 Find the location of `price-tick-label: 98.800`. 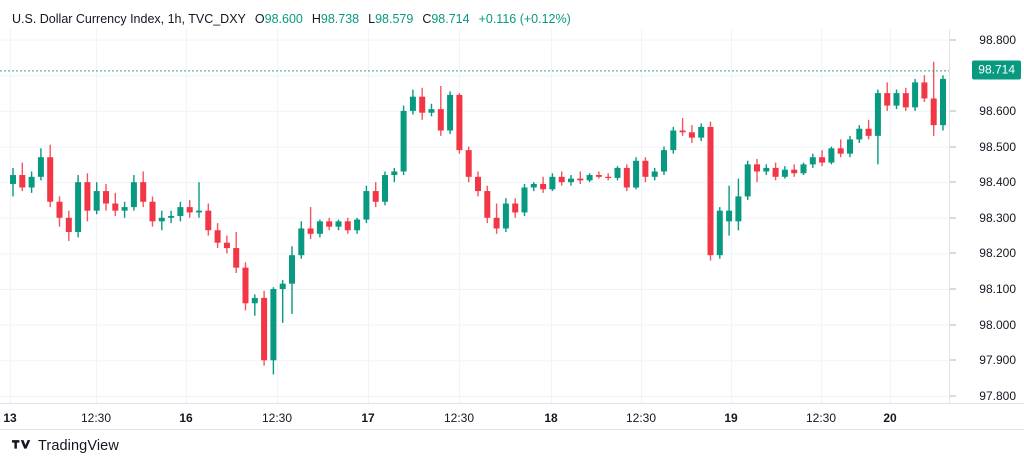

price-tick-label: 98.800 is located at coordinates (997, 39).